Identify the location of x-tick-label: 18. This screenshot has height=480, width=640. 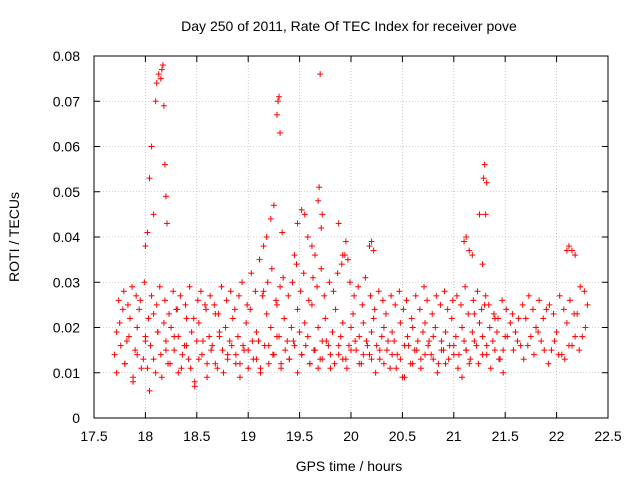
(146, 436).